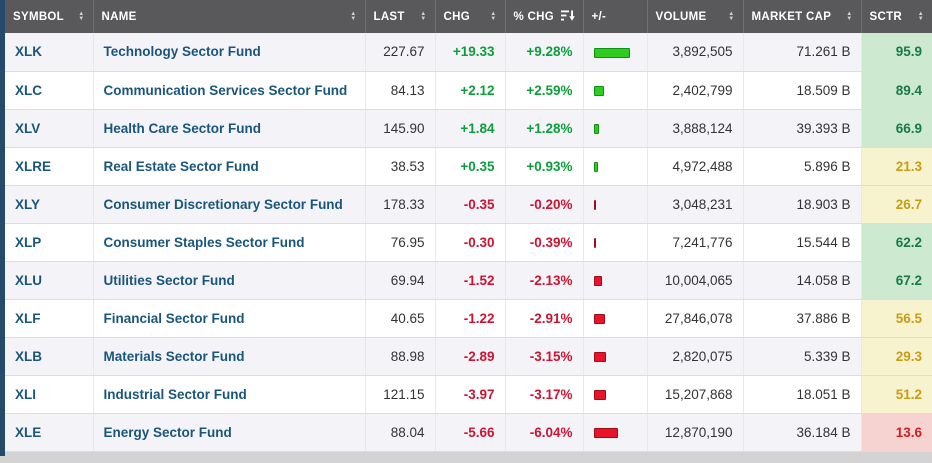 The height and width of the screenshot is (463, 932). I want to click on cell-name: Technology Sector Fund, so click(229, 52).